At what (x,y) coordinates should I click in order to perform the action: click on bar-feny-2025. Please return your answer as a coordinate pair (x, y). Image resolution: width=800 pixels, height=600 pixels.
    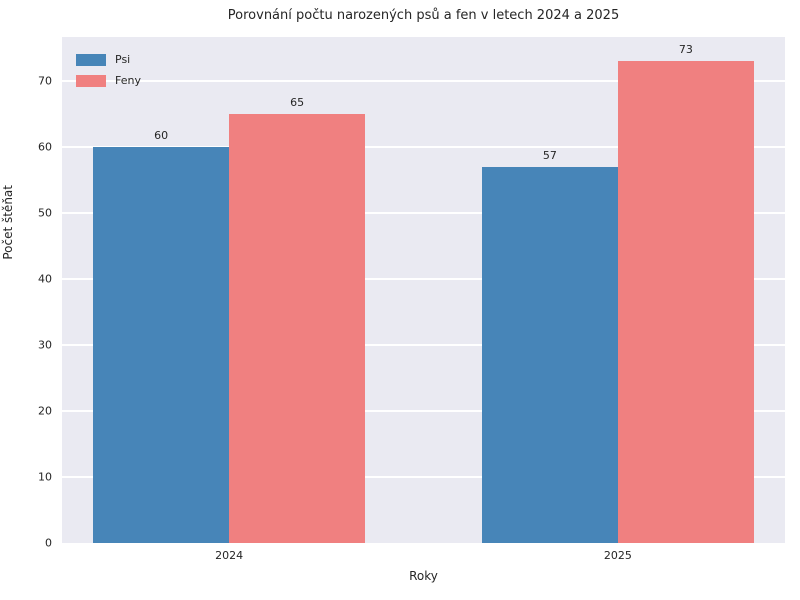
    Looking at the image, I should click on (685, 302).